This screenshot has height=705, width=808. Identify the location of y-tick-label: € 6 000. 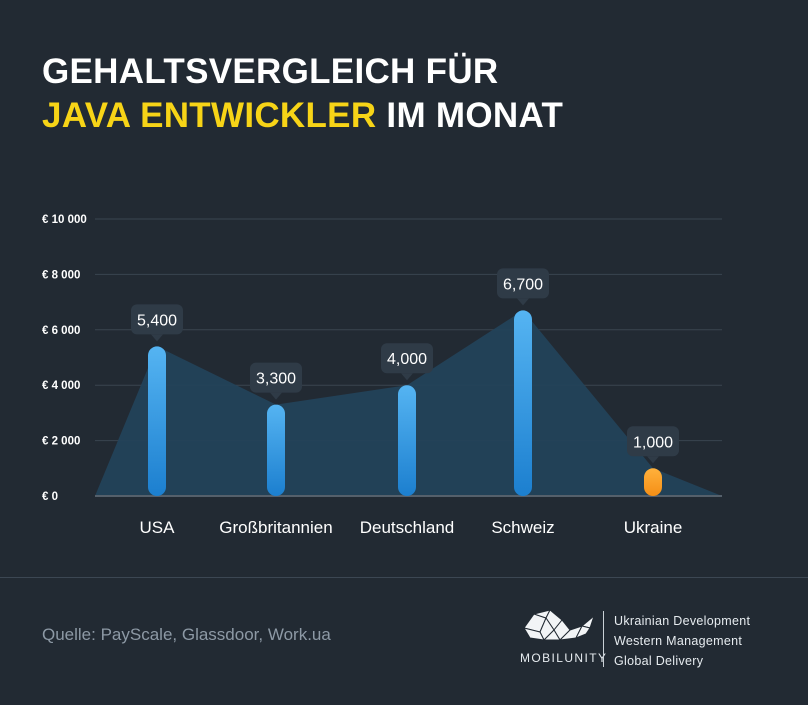
(61, 331).